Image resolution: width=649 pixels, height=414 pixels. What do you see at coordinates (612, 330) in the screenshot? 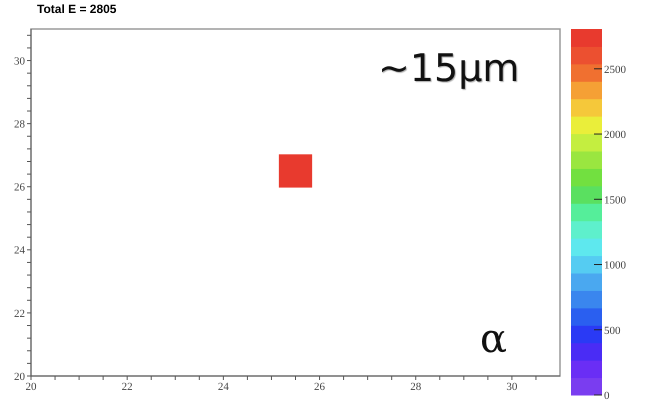
I see `color-bar-label: 500` at bounding box center [612, 330].